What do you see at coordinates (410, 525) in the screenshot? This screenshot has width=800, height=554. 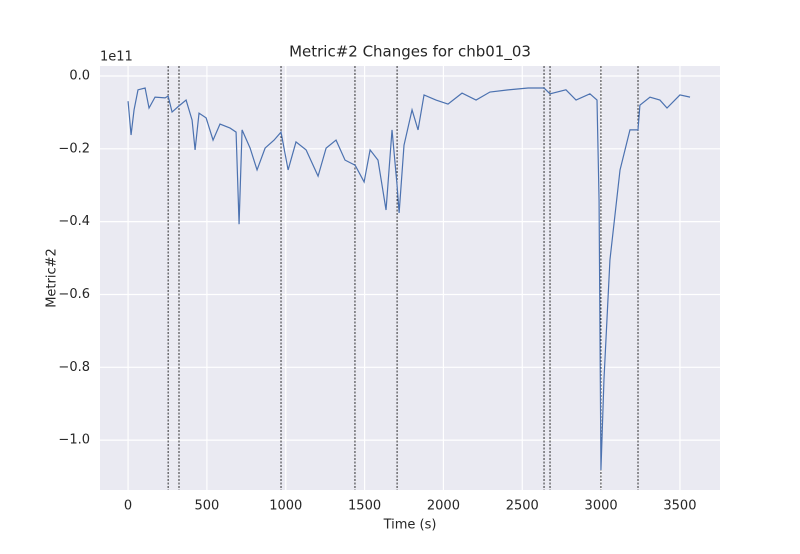 I see `x-axis-label: Time (s)` at bounding box center [410, 525].